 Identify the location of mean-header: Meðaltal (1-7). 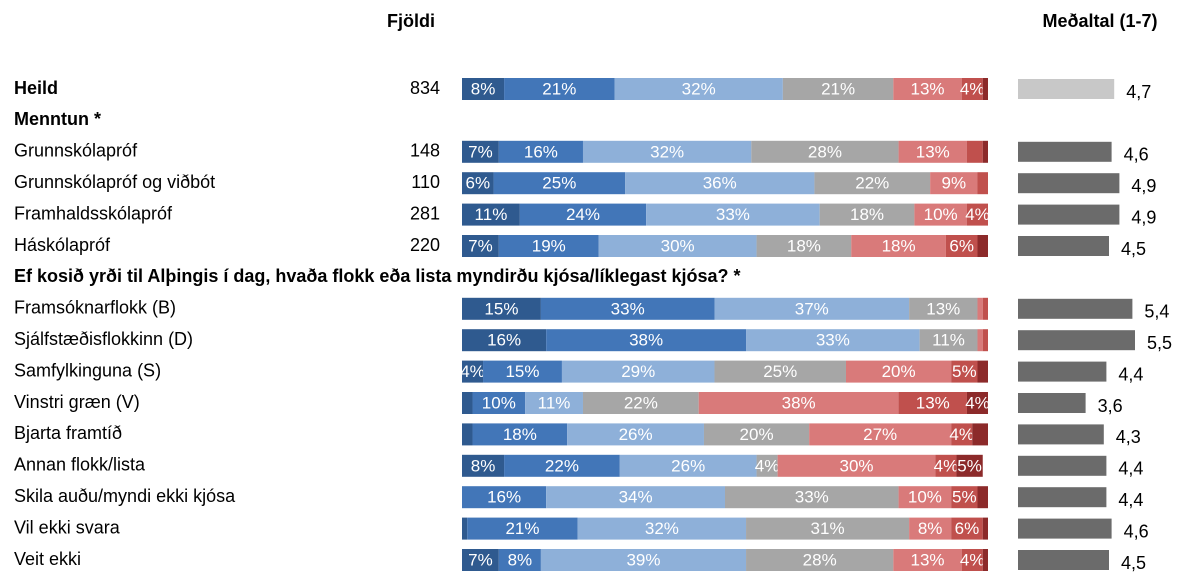
(1099, 21).